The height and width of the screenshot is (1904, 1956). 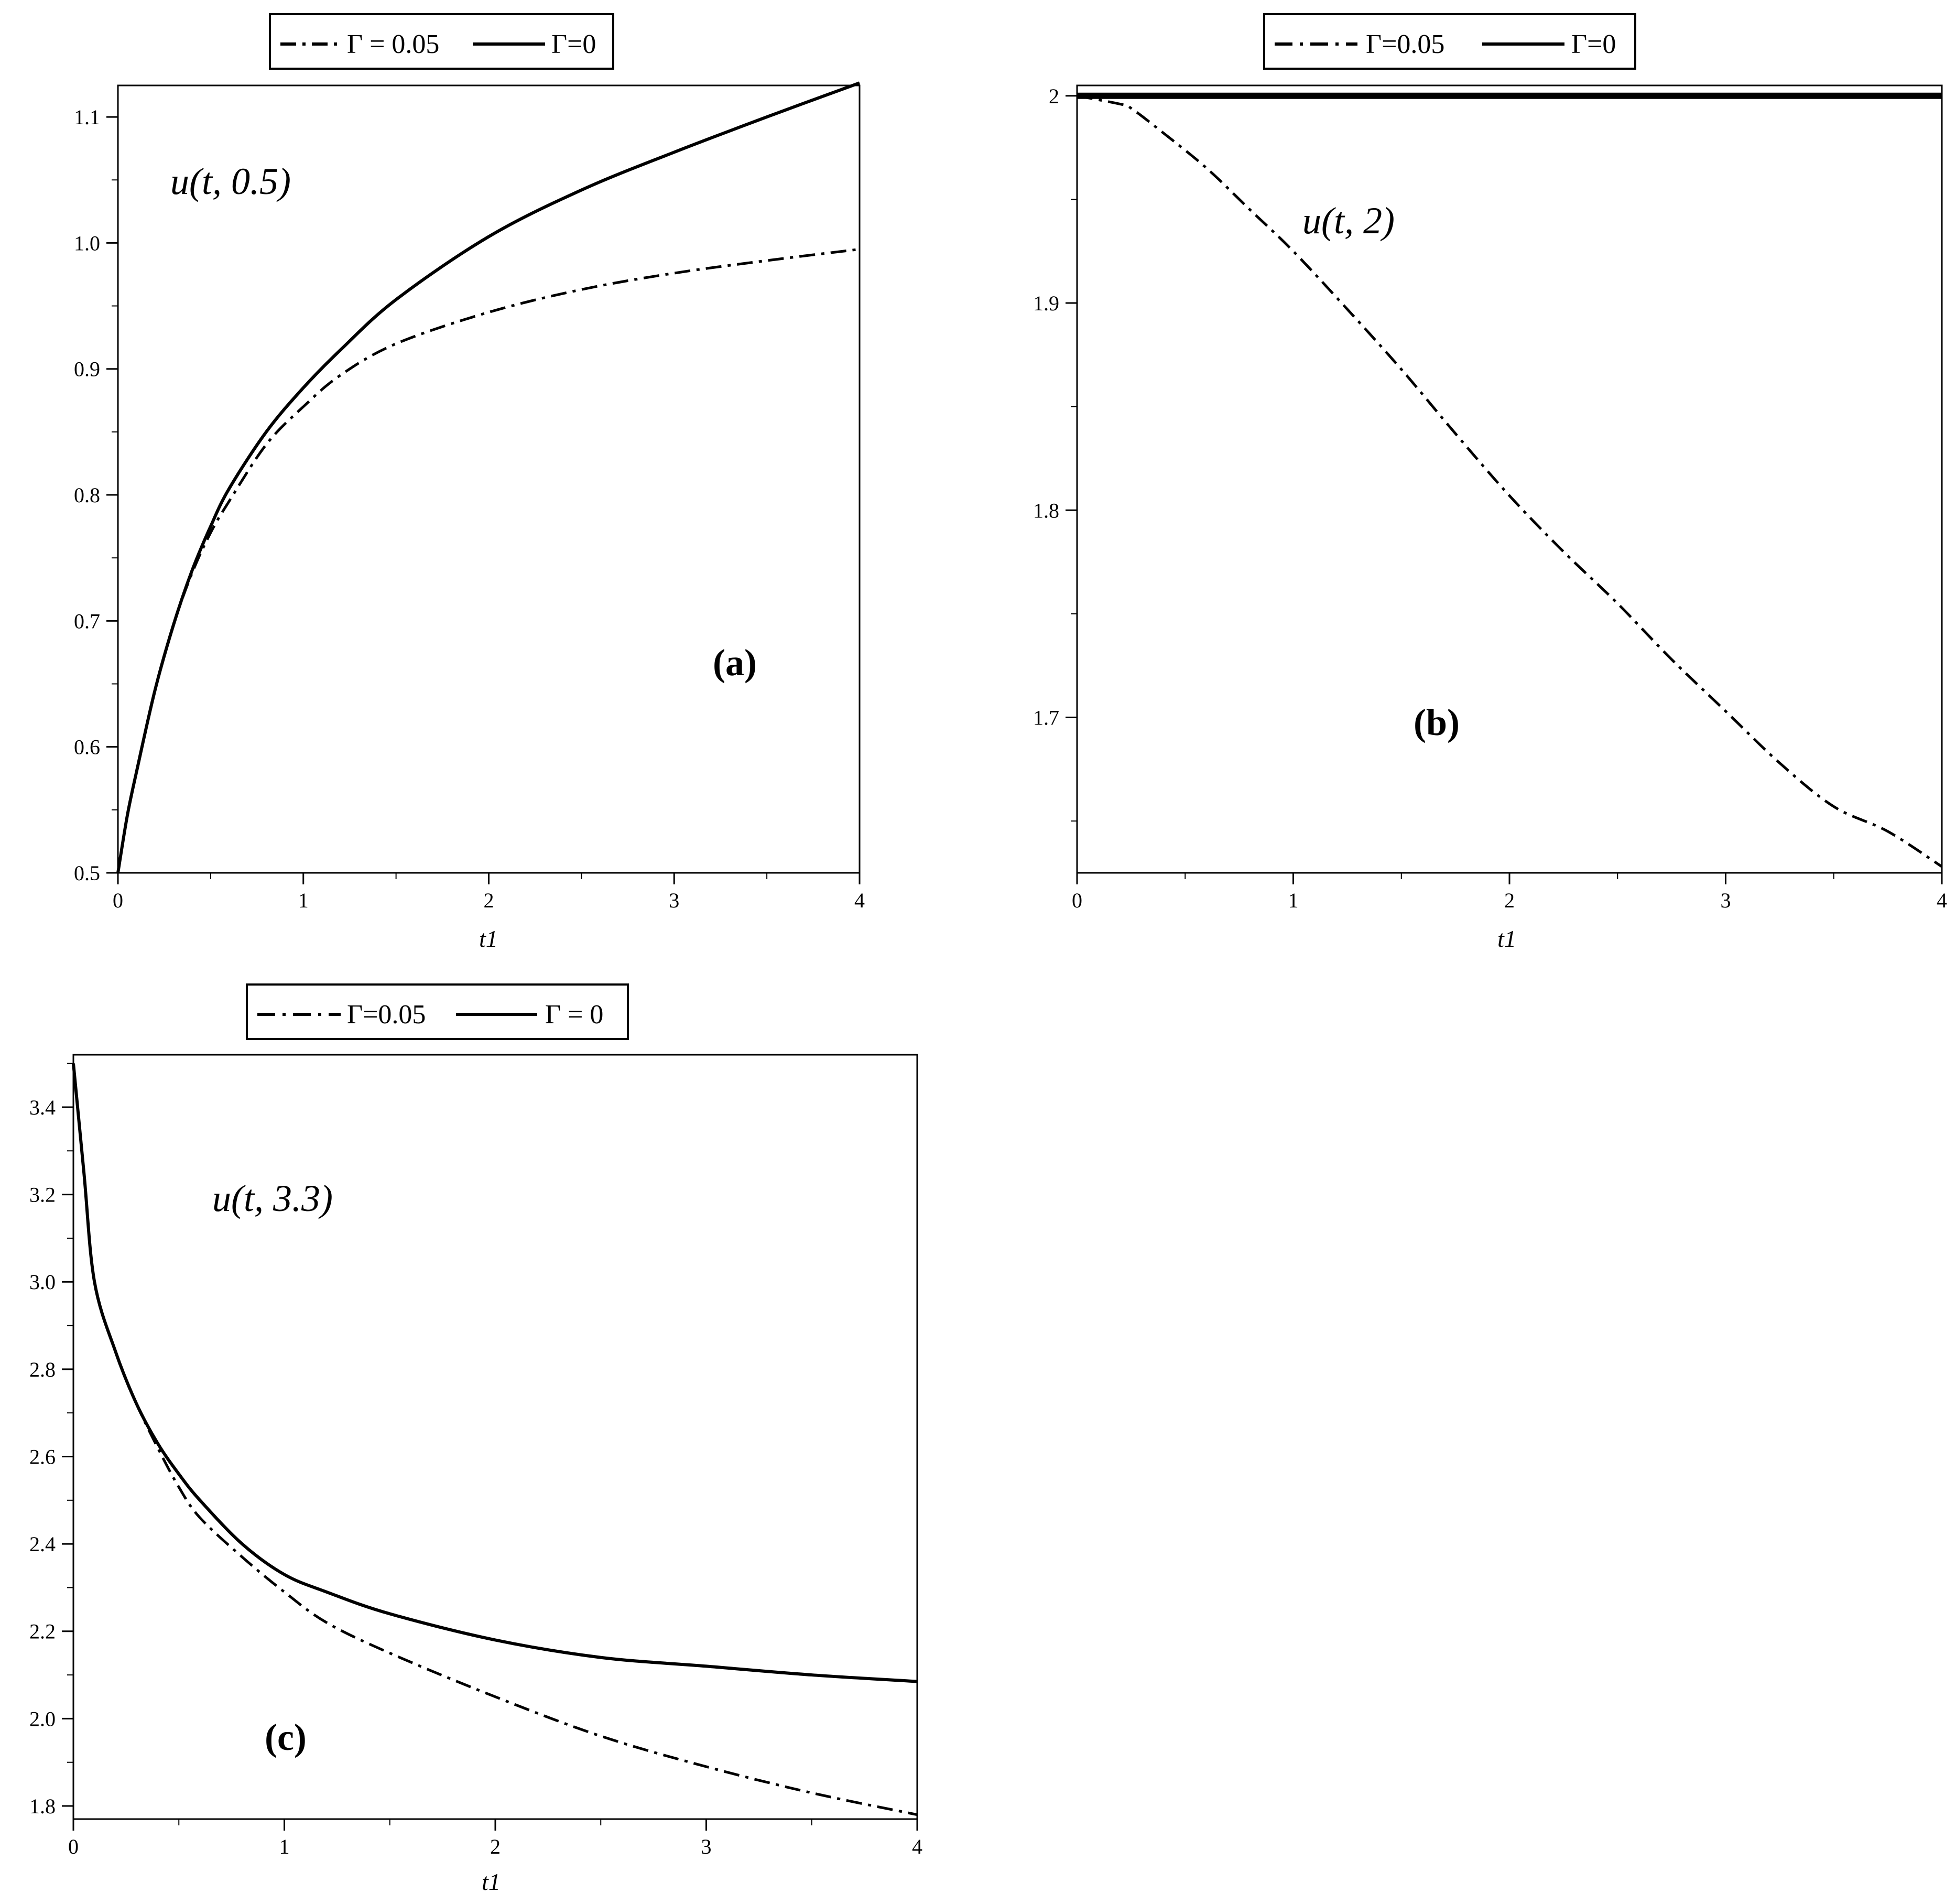 What do you see at coordinates (230, 181) in the screenshot?
I see `annotation-u-t-0.5: u(t, 0.5)` at bounding box center [230, 181].